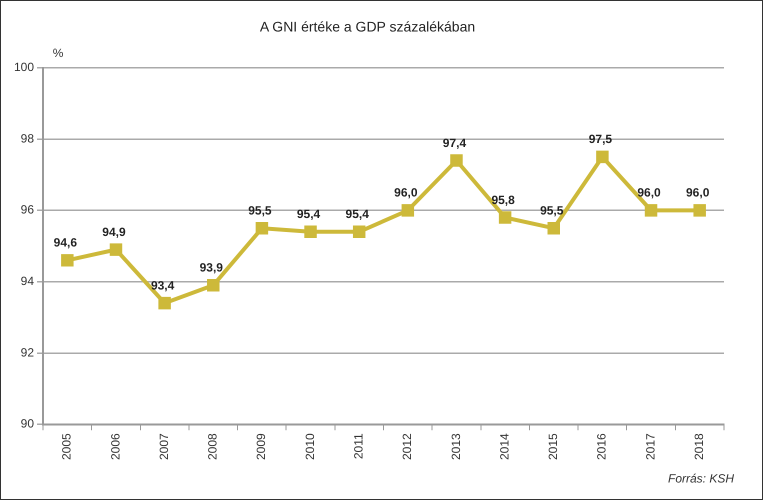 The height and width of the screenshot is (500, 763). Describe the element at coordinates (27, 423) in the screenshot. I see `y-tick-label: 90` at that location.